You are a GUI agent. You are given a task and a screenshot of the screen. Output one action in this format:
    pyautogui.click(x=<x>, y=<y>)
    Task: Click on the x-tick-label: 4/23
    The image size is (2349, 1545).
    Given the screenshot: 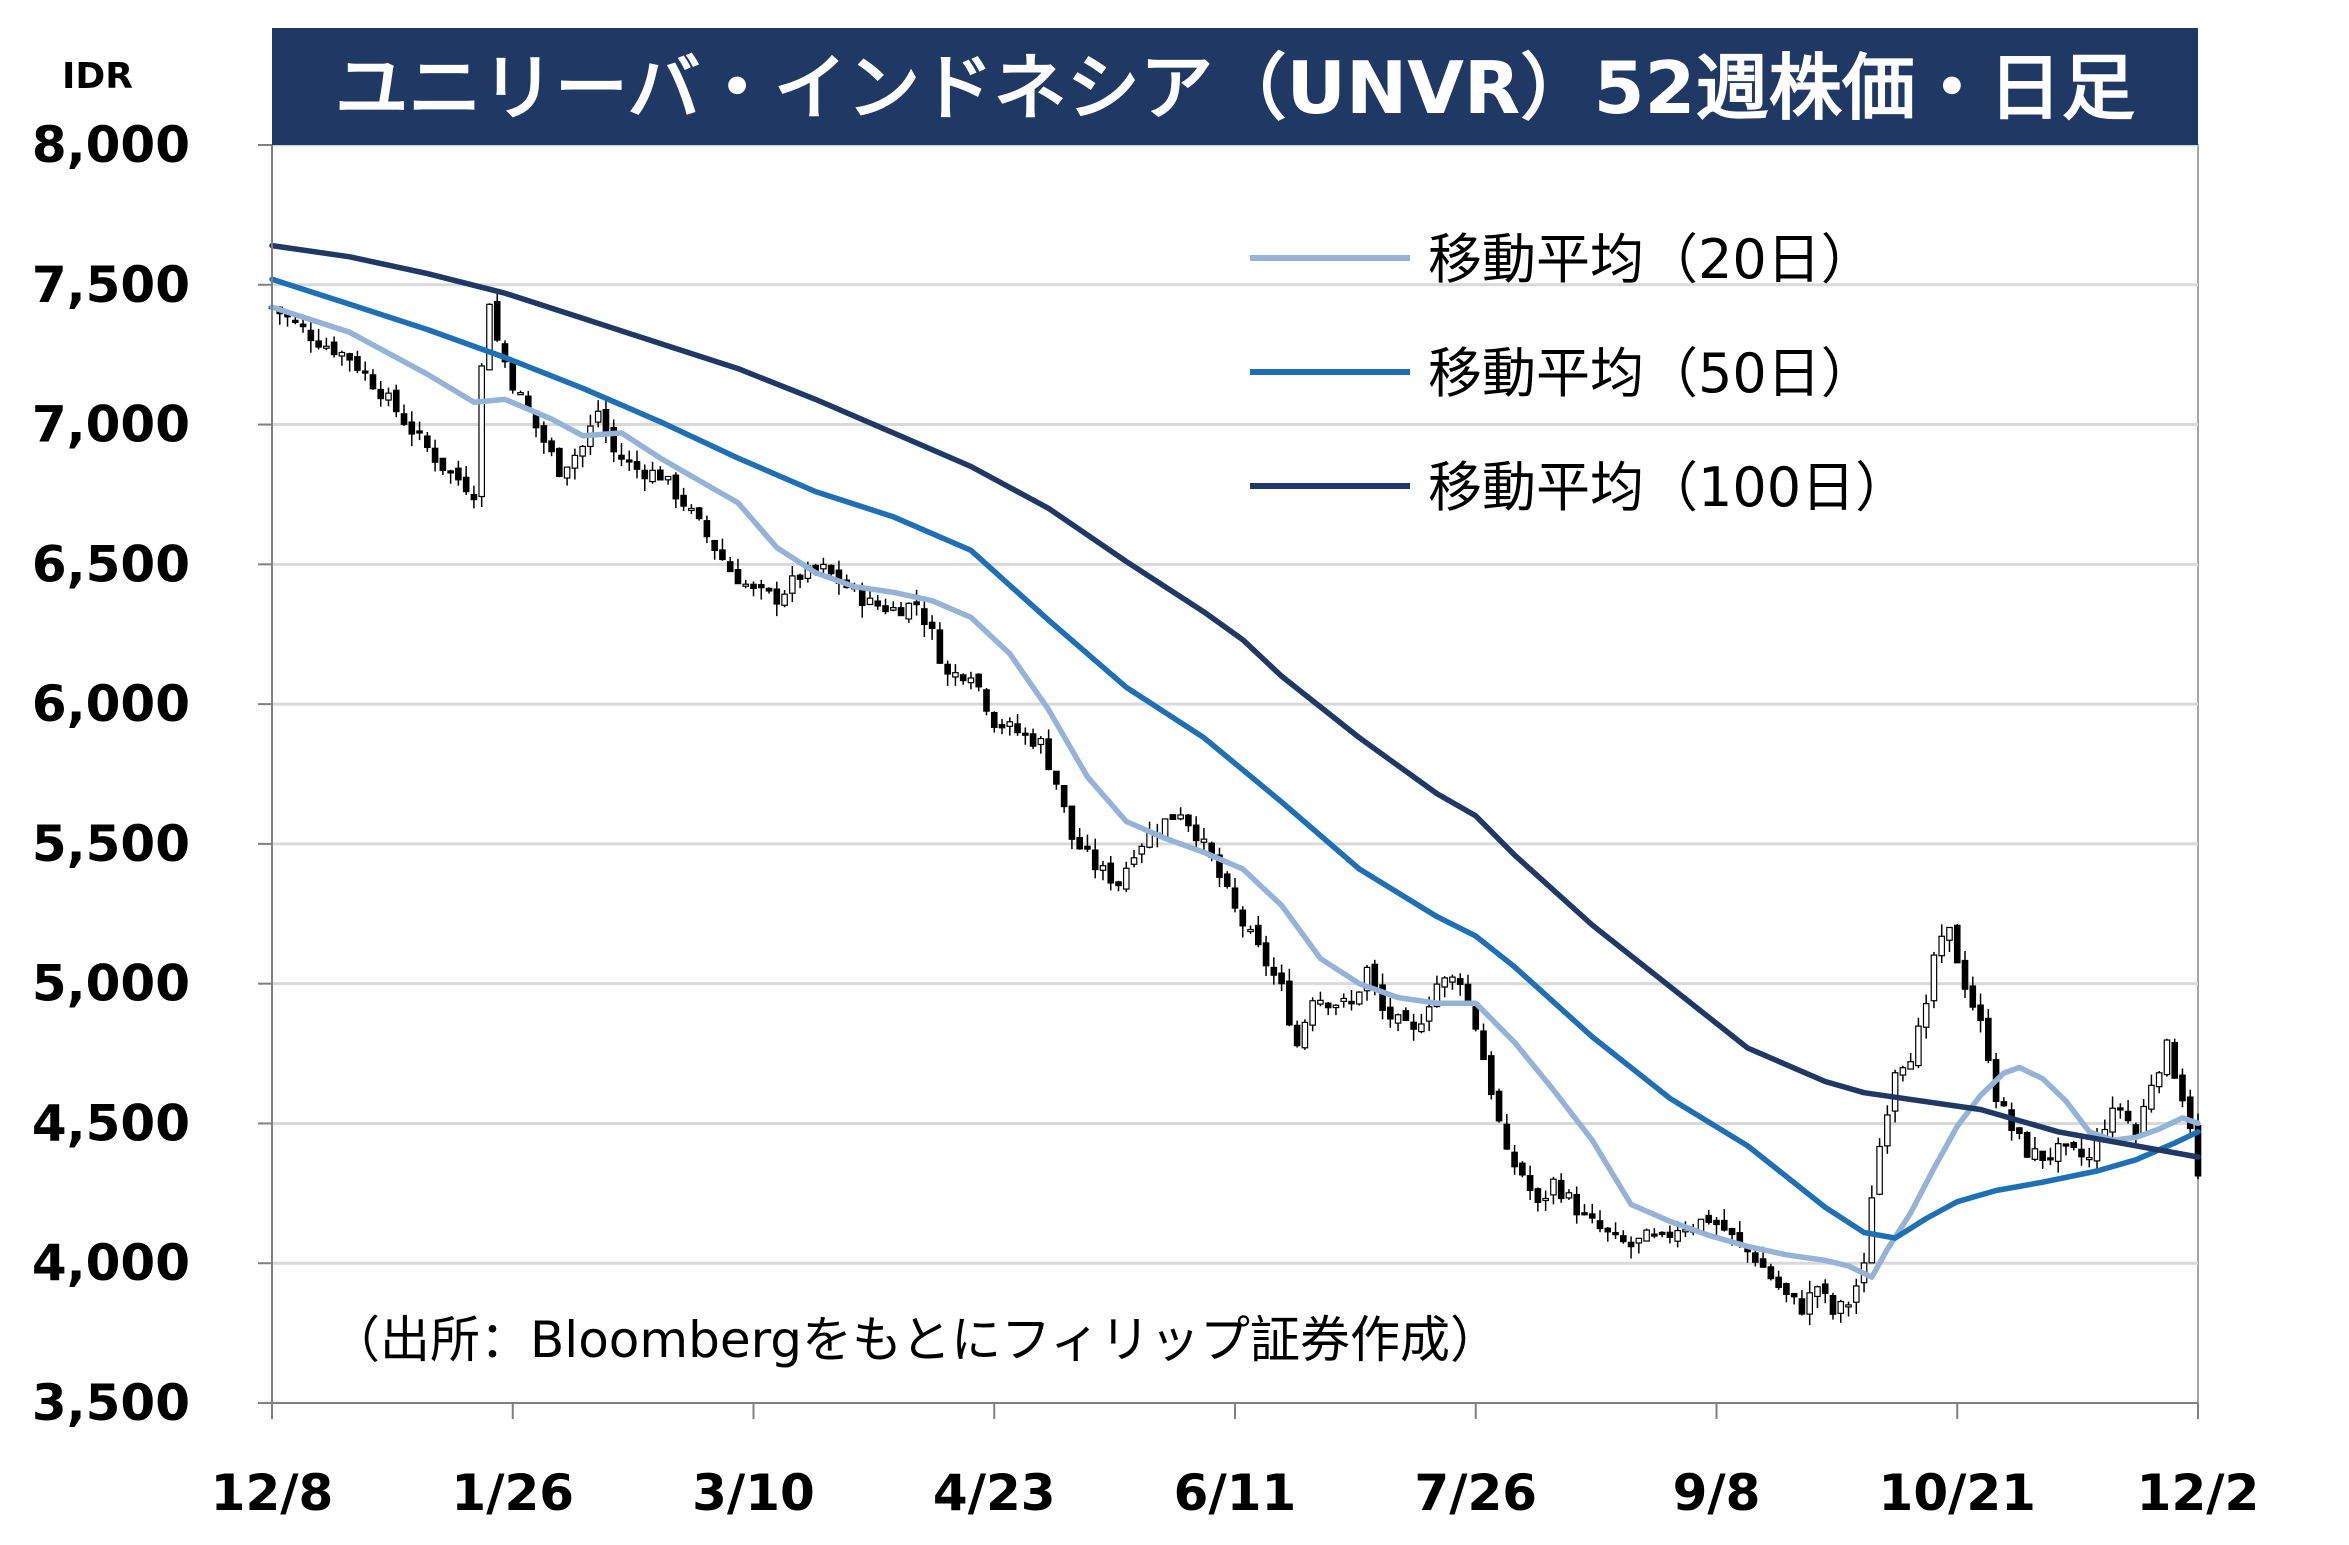 What is the action you would take?
    pyautogui.click(x=994, y=1493)
    